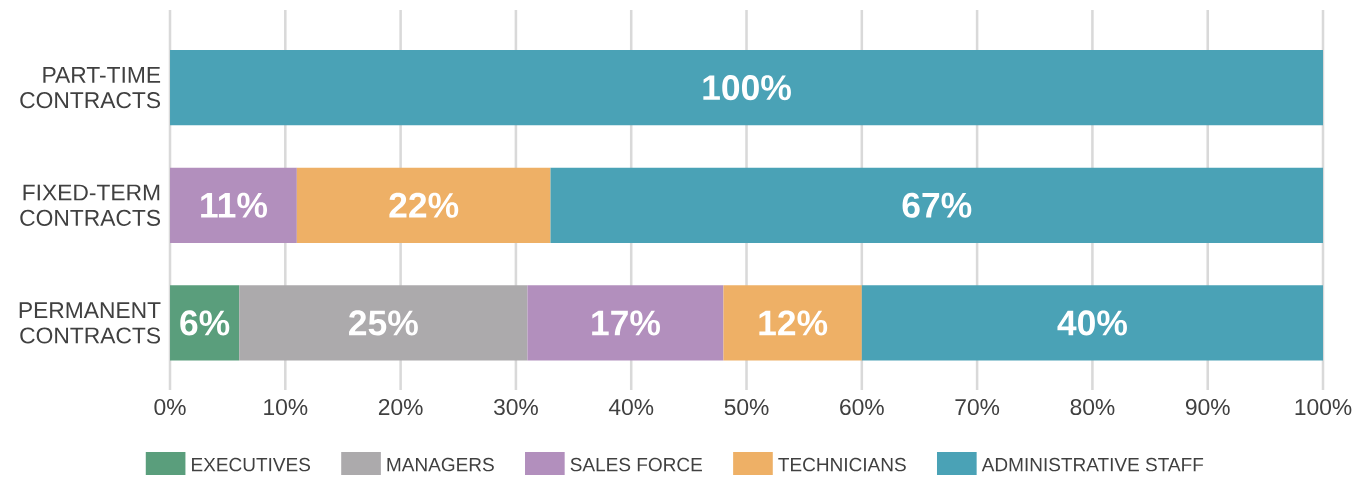 Image resolution: width=1370 pixels, height=479 pixels. What do you see at coordinates (1207, 407) in the screenshot?
I see `x-tick-label: 90%` at bounding box center [1207, 407].